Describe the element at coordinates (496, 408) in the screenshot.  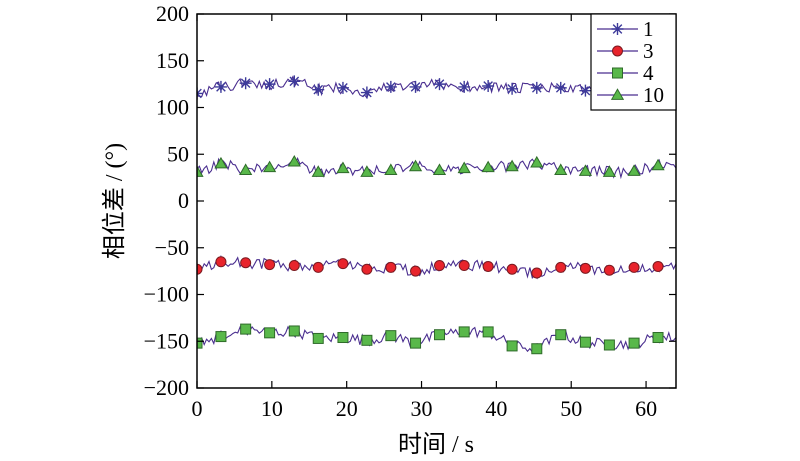
I see `x-tick-label: 40` at that location.